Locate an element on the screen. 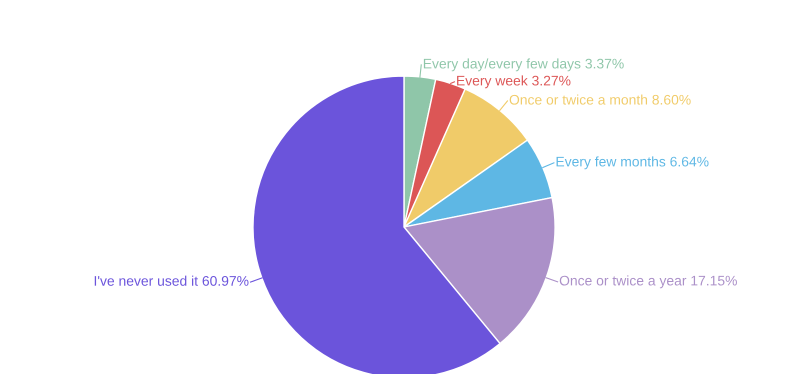 Image resolution: width=811 pixels, height=374 pixels. slice-label: Once or twice a year 17.15% is located at coordinates (648, 281).